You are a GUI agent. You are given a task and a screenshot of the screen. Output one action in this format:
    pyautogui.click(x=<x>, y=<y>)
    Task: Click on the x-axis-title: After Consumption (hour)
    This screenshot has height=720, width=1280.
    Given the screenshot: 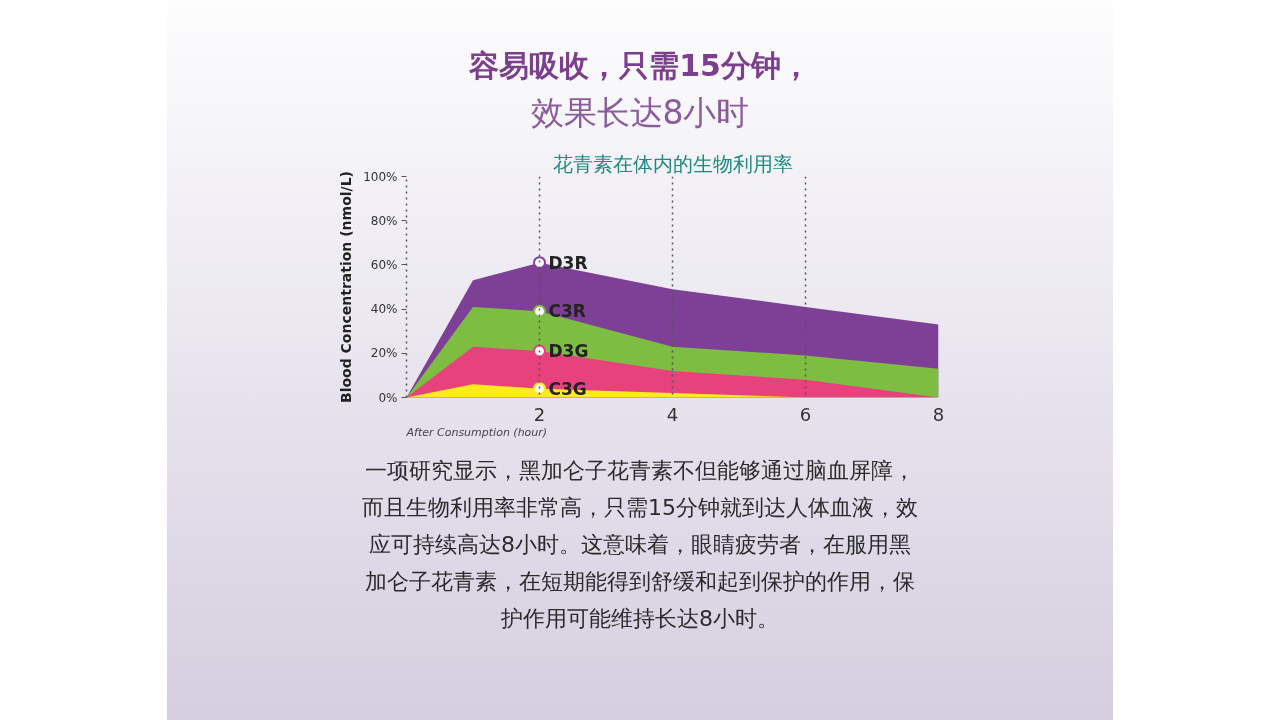 What is the action you would take?
    pyautogui.click(x=476, y=432)
    